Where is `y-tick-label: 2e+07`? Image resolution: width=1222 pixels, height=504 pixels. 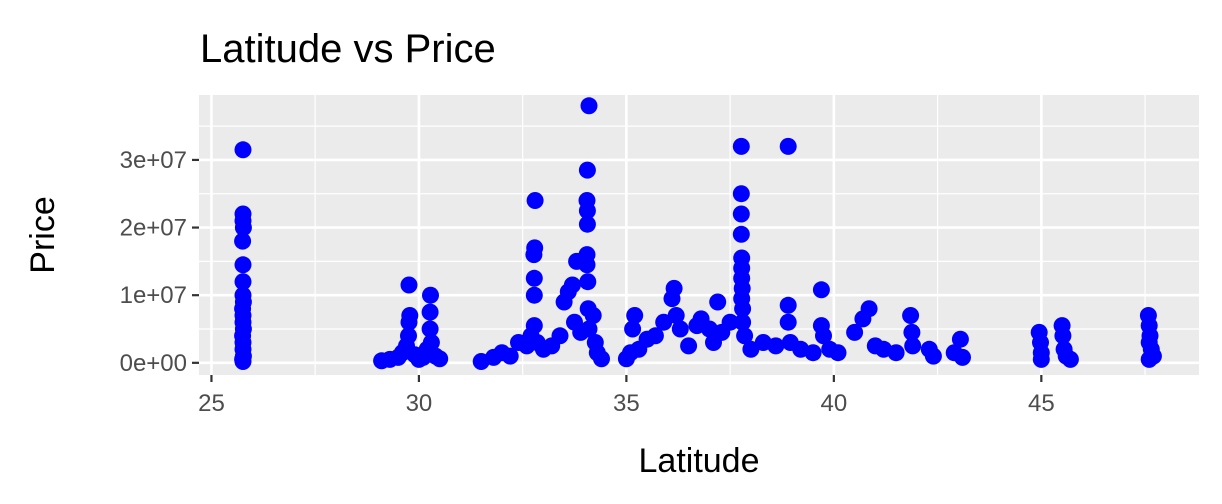 y-tick-label: 2e+07 is located at coordinates (153, 228).